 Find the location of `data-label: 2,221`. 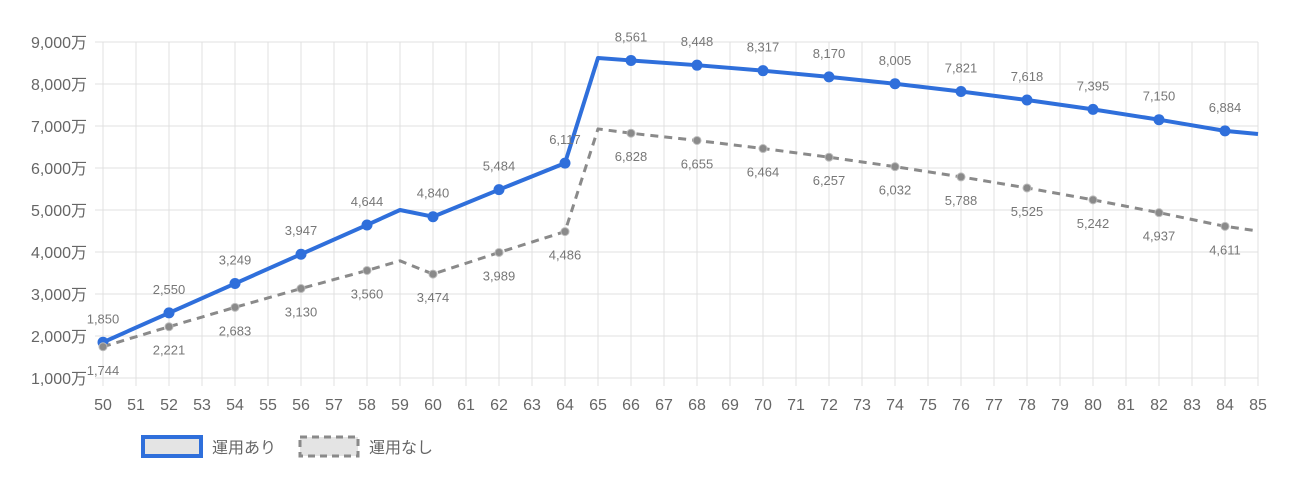

data-label: 2,221 is located at coordinates (169, 350).